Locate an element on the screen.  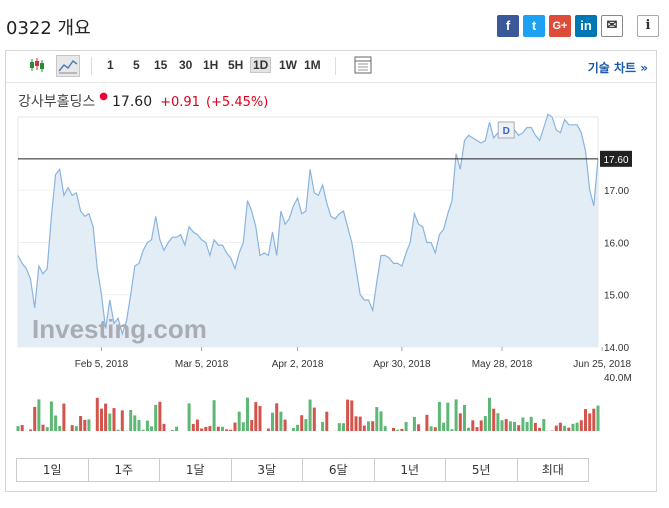
interval-1w: 1W is located at coordinates (288, 65).